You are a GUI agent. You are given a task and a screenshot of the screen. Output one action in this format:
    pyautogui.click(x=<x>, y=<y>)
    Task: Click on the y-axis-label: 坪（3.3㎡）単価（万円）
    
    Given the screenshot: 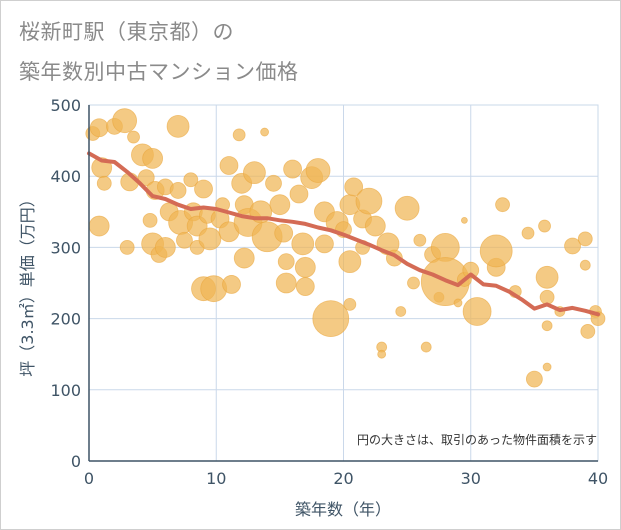 What is the action you would take?
    pyautogui.click(x=27, y=283)
    